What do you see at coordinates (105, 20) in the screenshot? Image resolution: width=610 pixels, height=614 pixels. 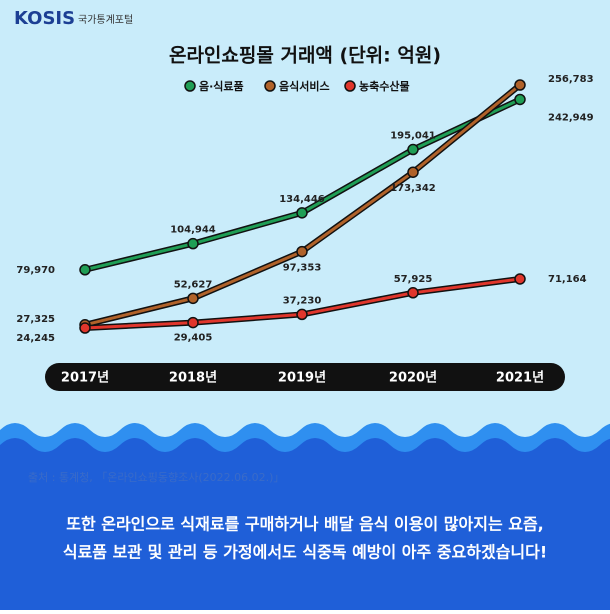 I see `logo-subtitle: 국가통계포털` at bounding box center [105, 20].